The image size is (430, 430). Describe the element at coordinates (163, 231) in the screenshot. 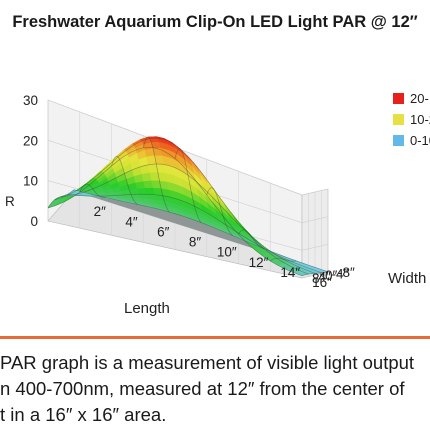

I see `x-tick-label: 6″` at that location.